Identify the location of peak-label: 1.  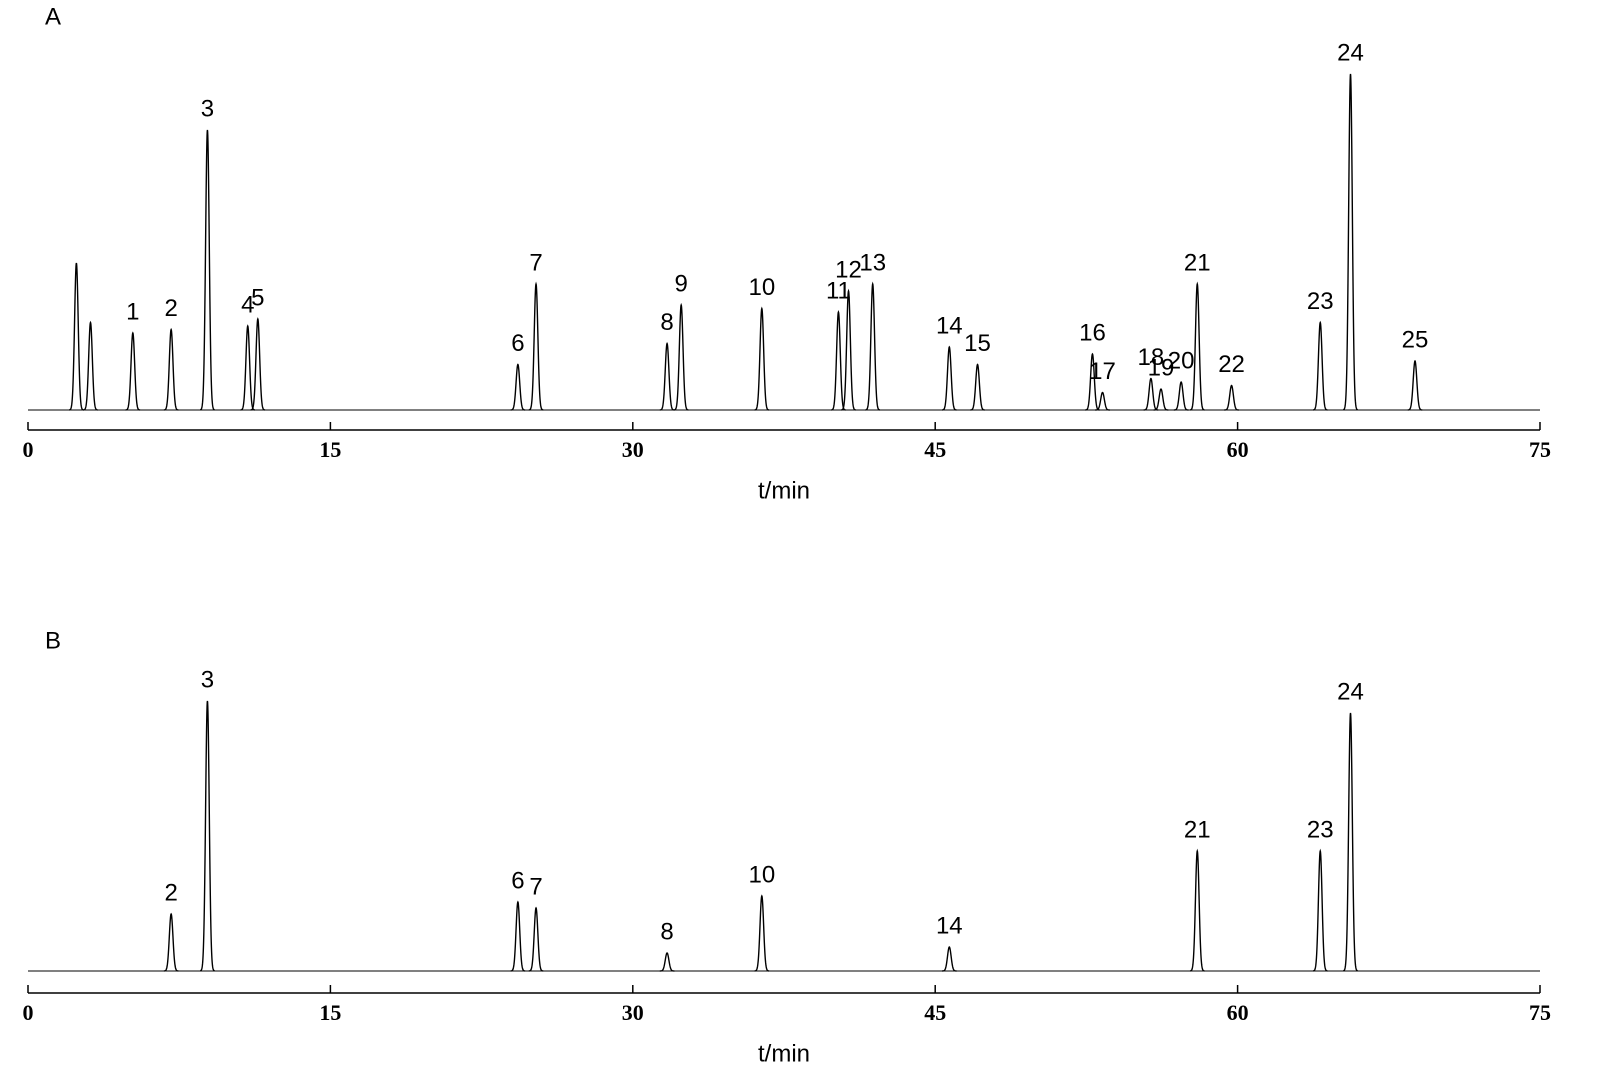
(132, 311).